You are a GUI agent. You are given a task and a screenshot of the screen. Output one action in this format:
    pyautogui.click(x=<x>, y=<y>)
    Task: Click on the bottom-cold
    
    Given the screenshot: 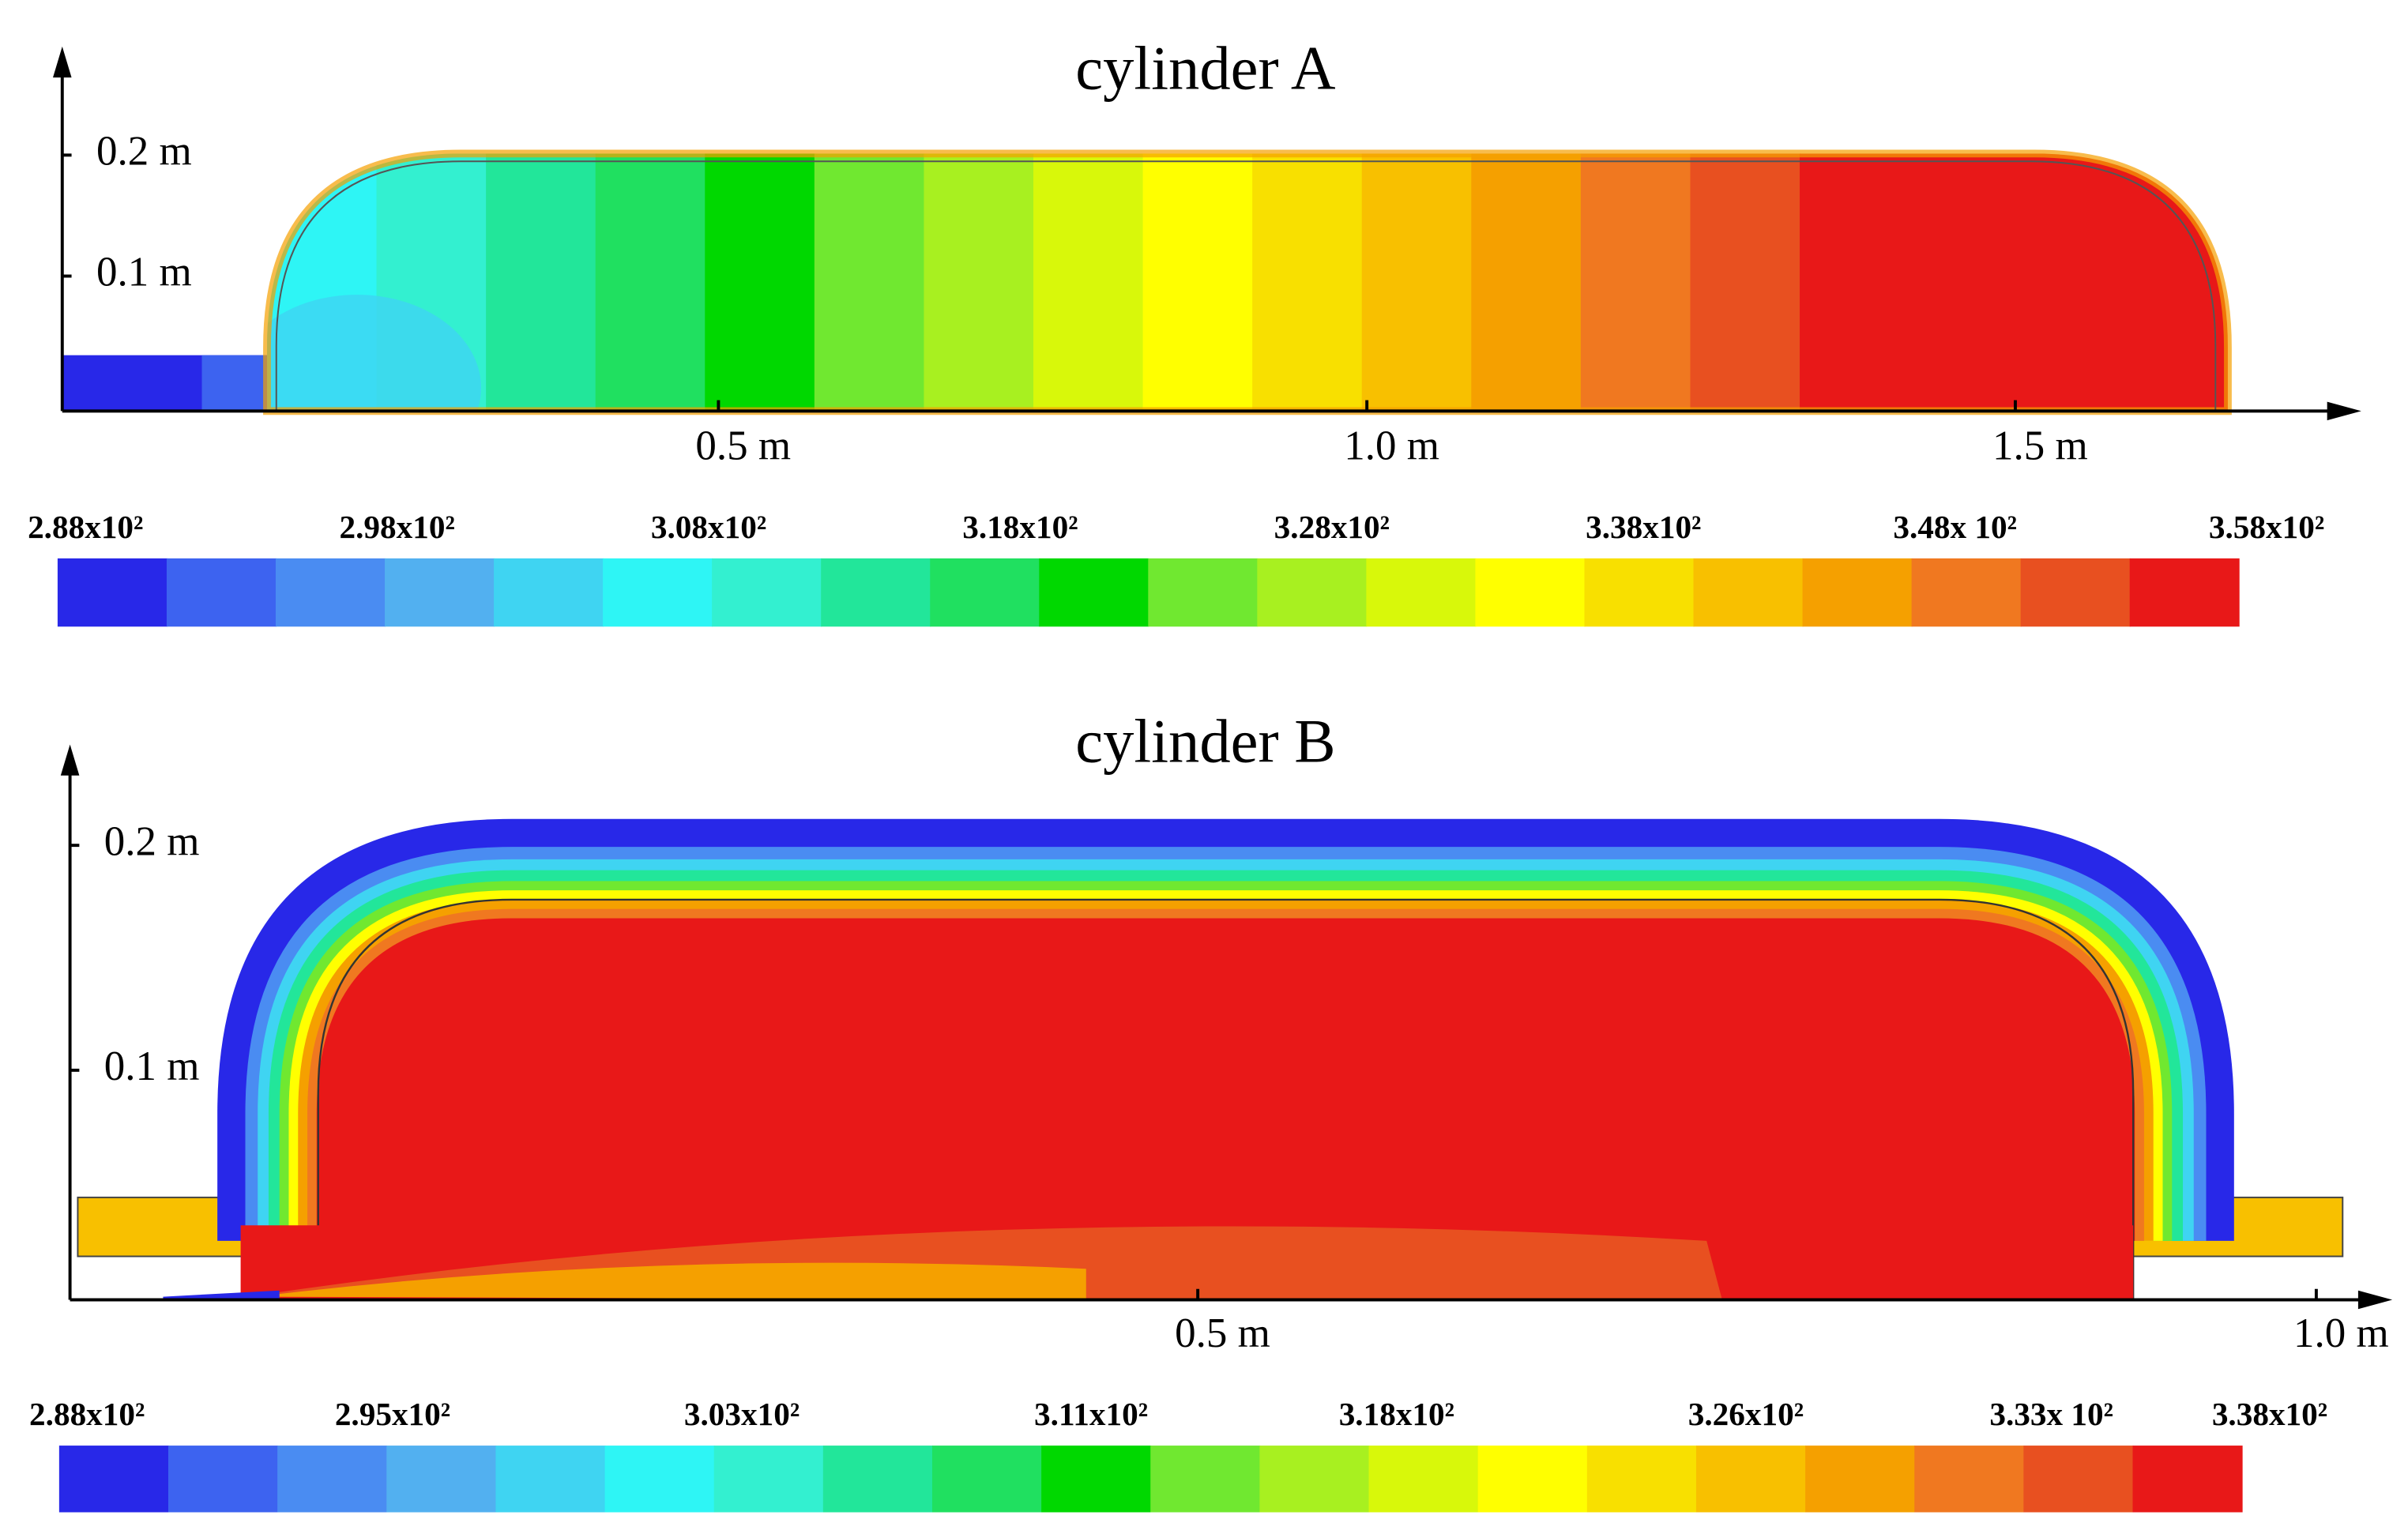 What is the action you would take?
    pyautogui.click(x=221, y=1295)
    